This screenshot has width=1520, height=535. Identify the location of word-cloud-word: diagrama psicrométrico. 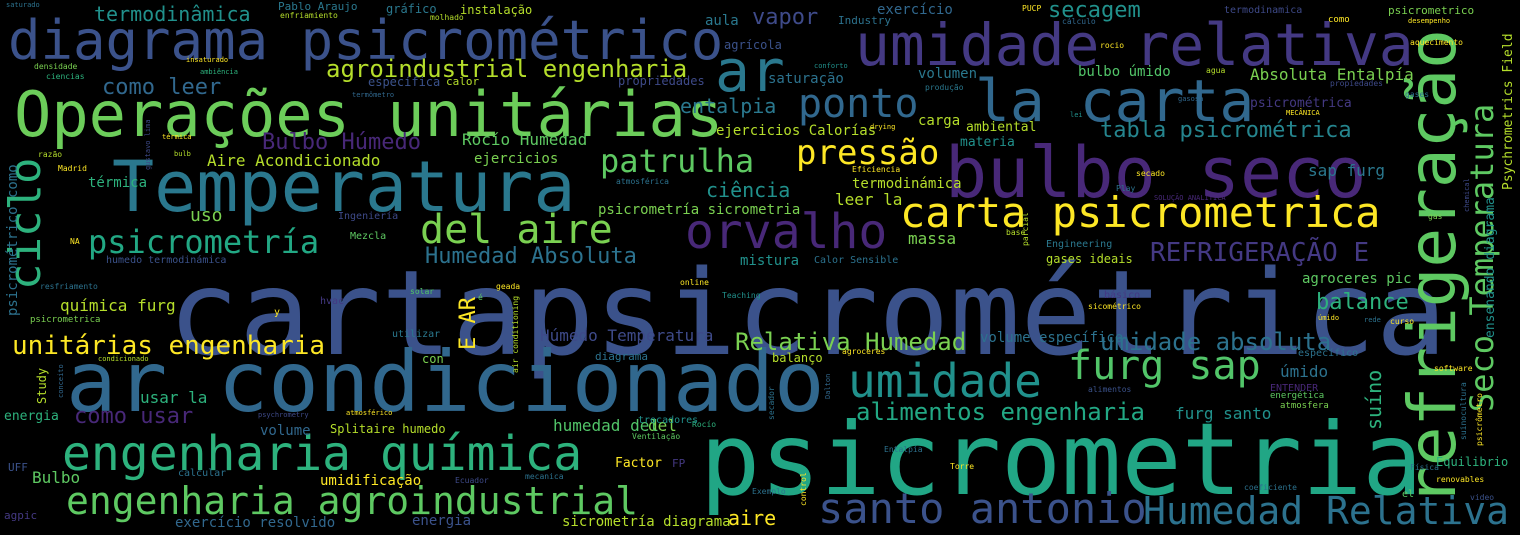
(366, 40).